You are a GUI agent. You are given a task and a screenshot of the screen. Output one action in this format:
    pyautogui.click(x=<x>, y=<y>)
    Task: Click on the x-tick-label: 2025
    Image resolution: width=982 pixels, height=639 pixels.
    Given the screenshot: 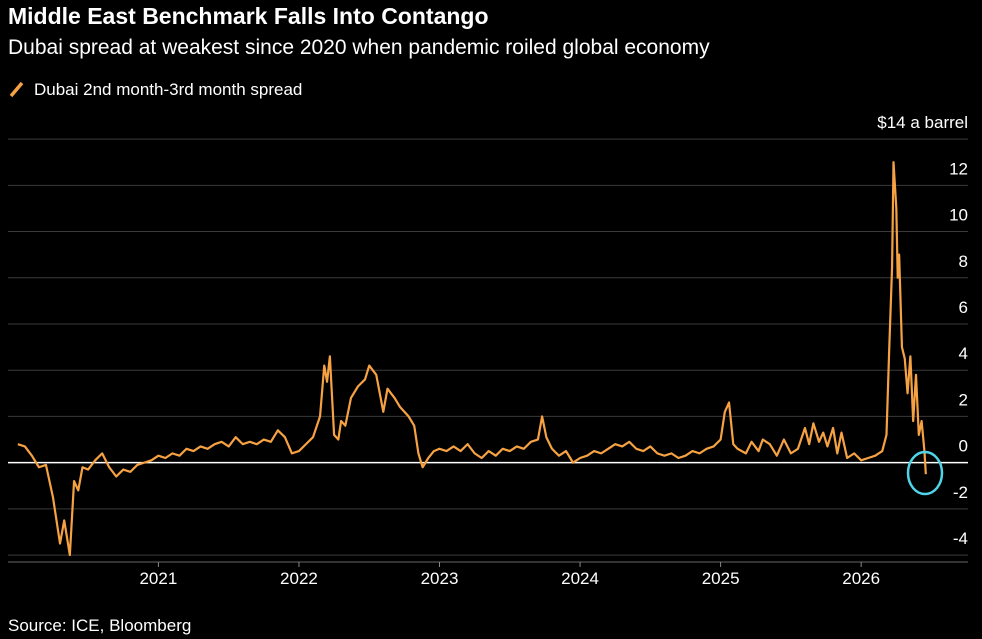 What is the action you would take?
    pyautogui.click(x=721, y=578)
    